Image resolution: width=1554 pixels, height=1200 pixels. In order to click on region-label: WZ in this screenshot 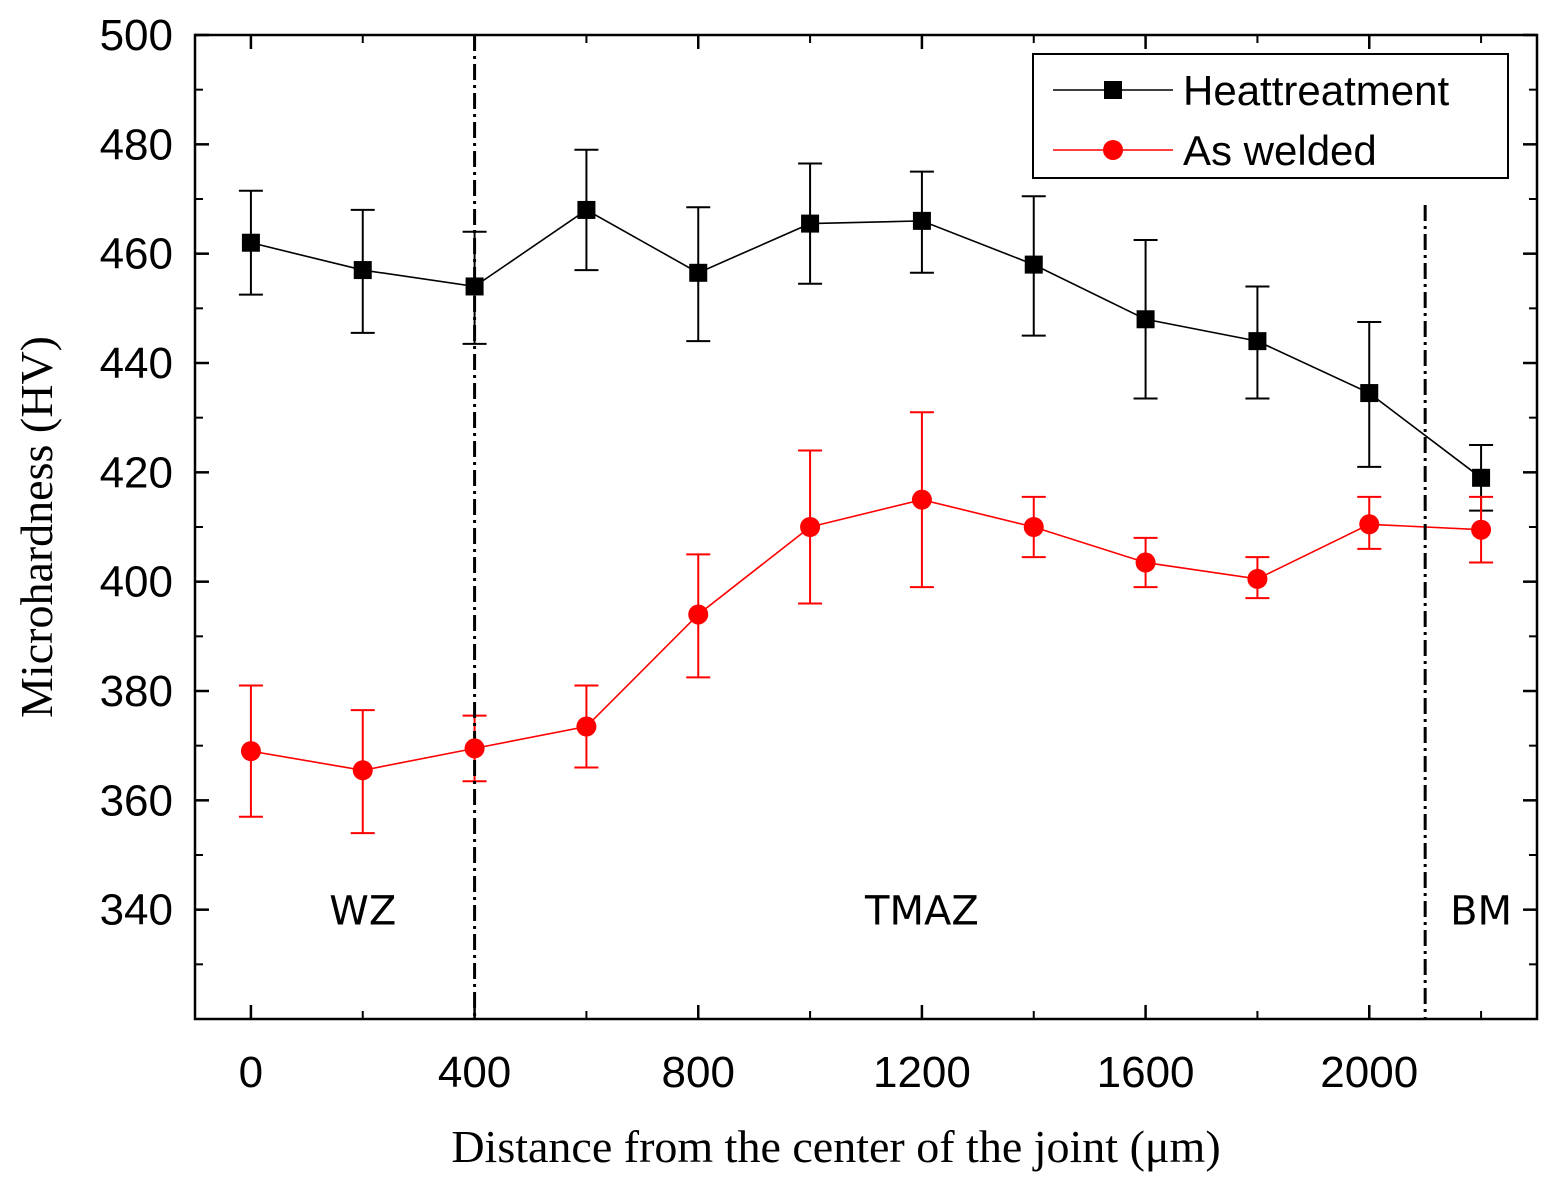, I will do `click(362, 912)`.